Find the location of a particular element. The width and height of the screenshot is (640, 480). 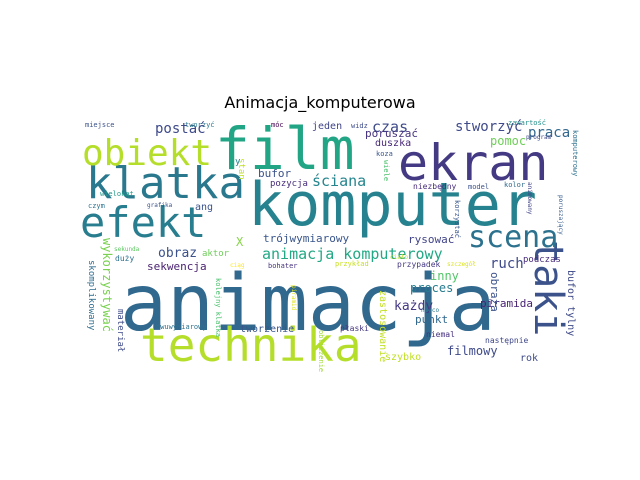

word: bohater is located at coordinates (283, 266).